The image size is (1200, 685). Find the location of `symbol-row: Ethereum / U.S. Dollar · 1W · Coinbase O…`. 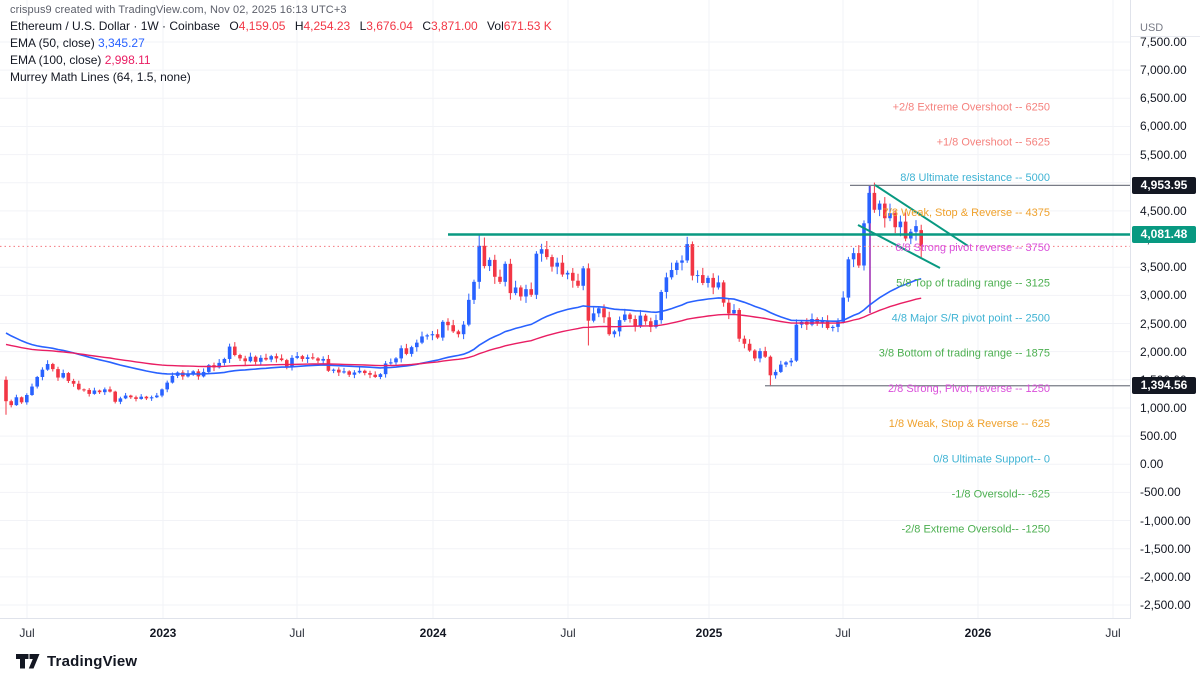

symbol-row: Ethereum / U.S. Dollar · 1W · Coinbase O… is located at coordinates (281, 26).